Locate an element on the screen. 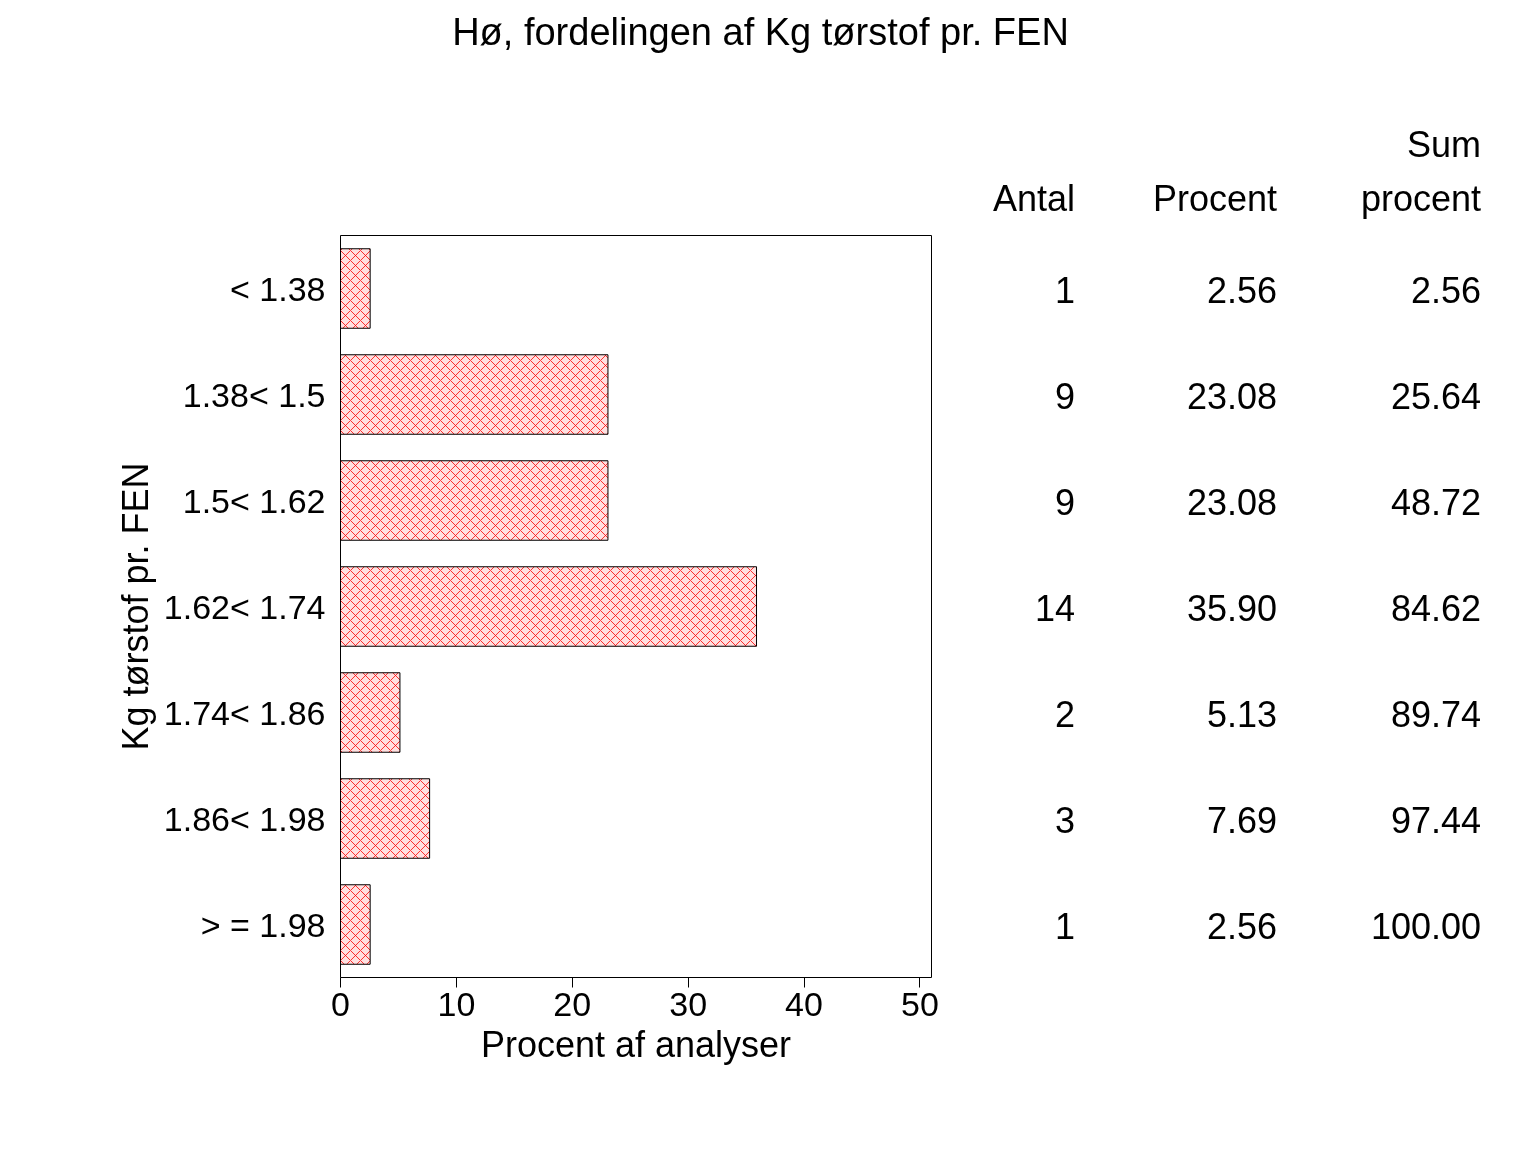 The image size is (1536, 1152). text: Procent is located at coordinates (1214, 199).